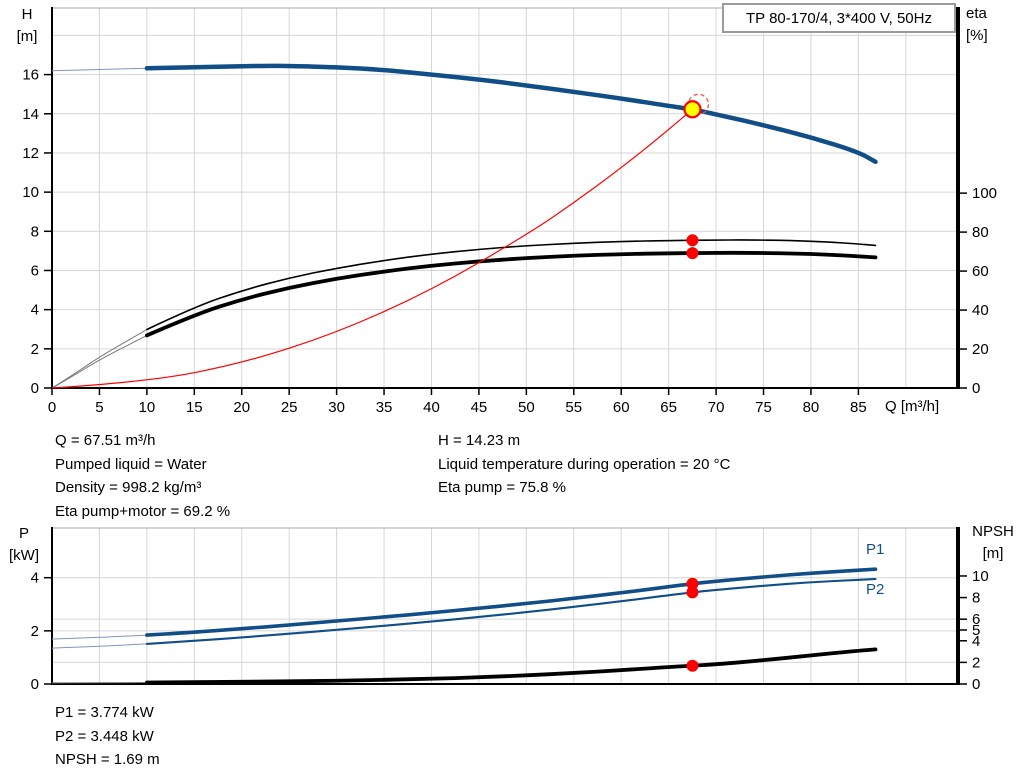 Image resolution: width=1024 pixels, height=781 pixels. I want to click on head-curve-start, so click(99, 69).